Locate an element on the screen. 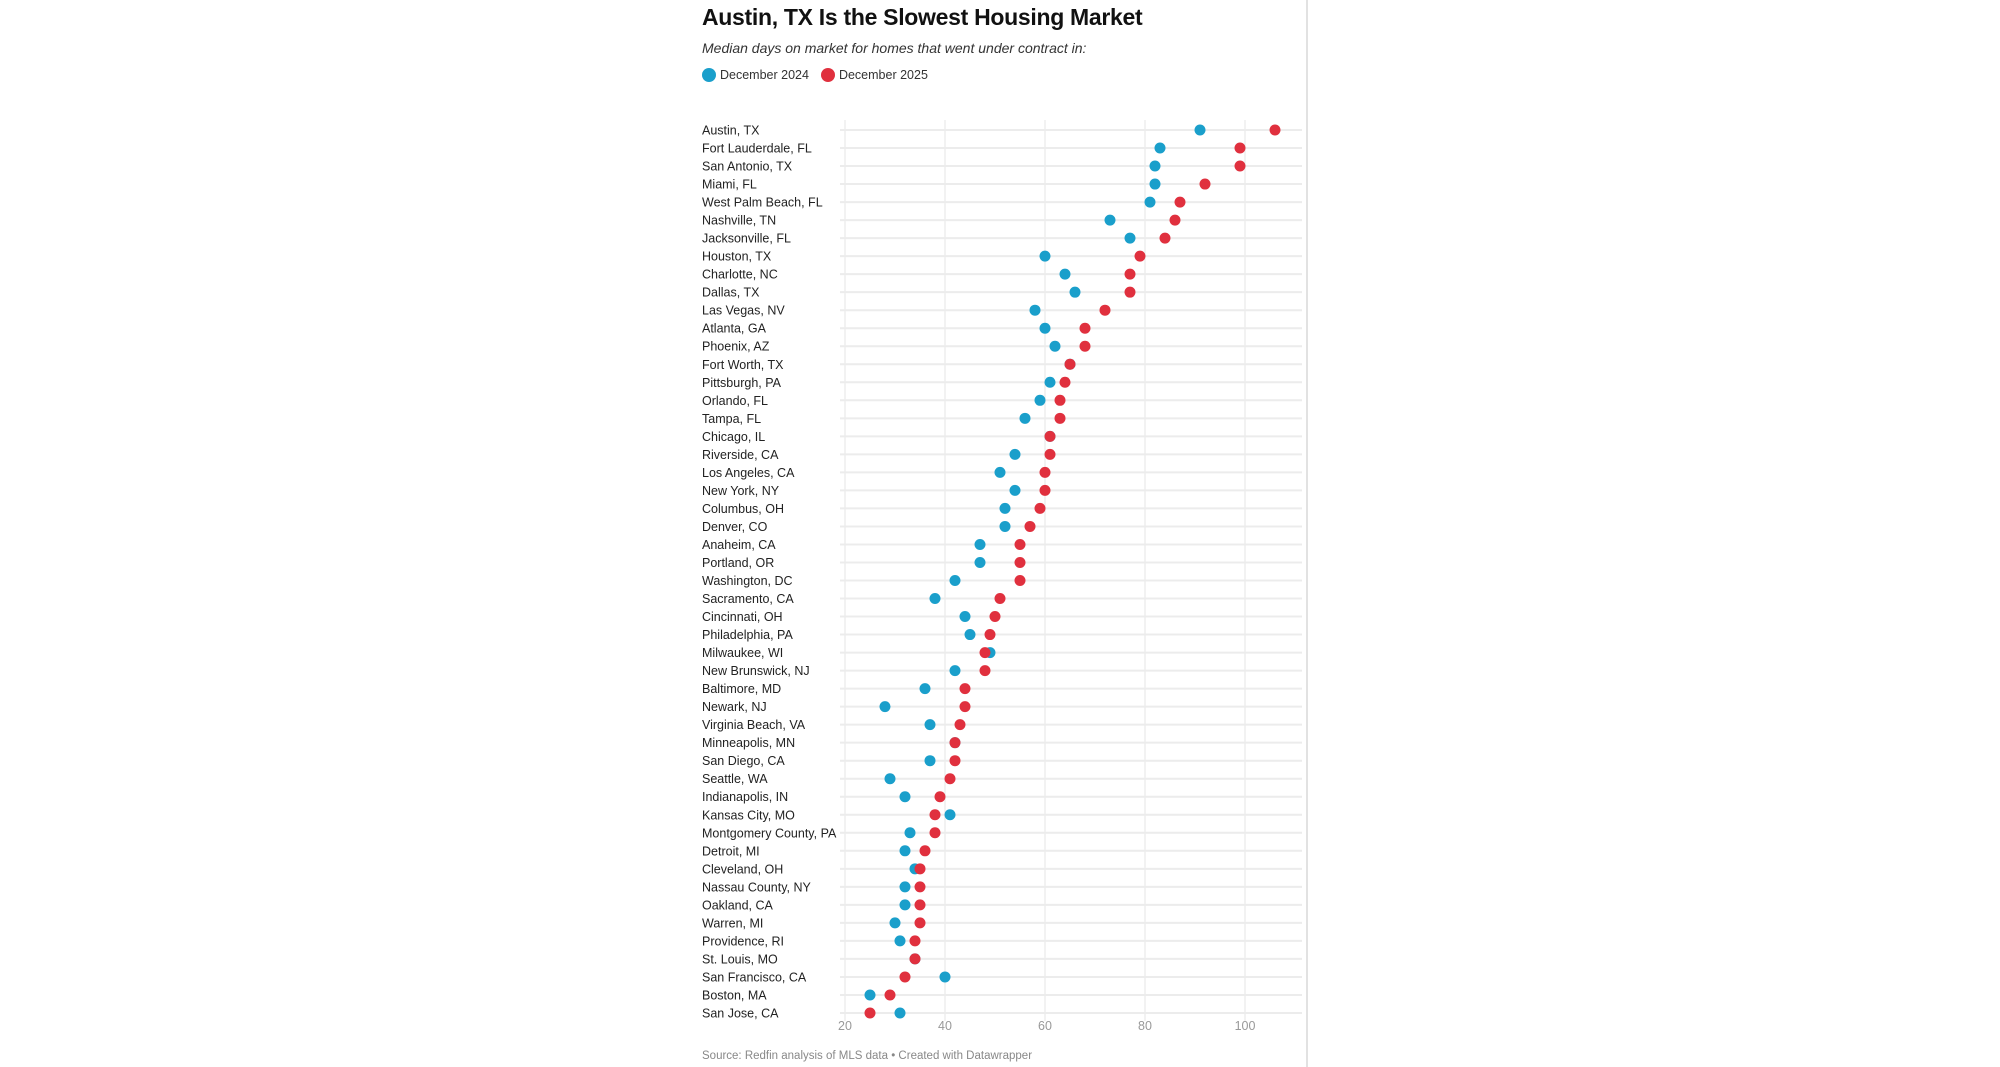 This screenshot has height=1067, width=2000. category-label: Nassau County, NY is located at coordinates (757, 887).